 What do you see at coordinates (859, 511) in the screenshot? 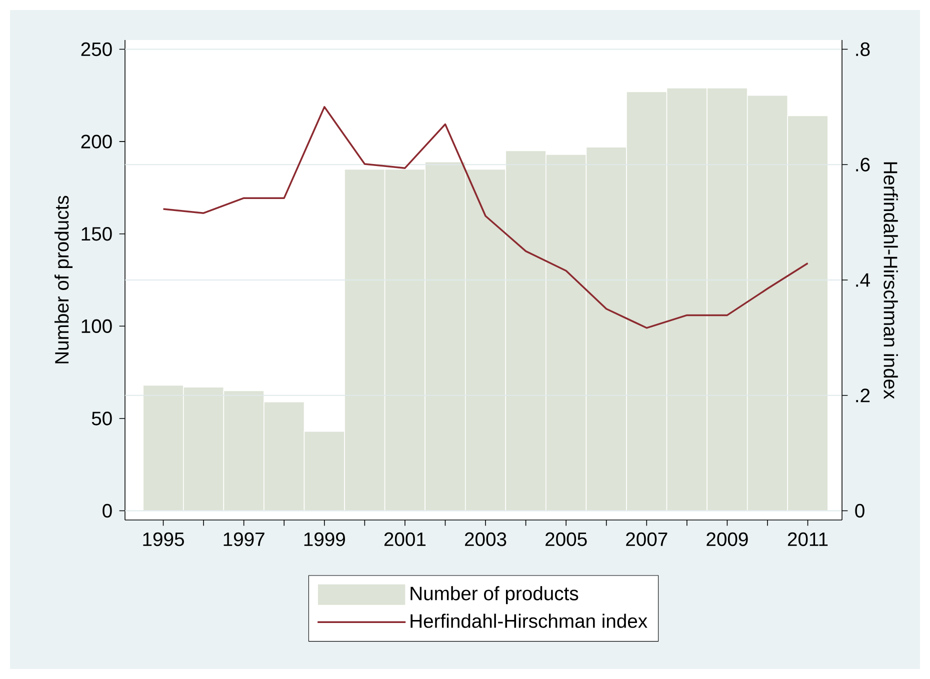
I see `y2-tick-label: 0` at bounding box center [859, 511].